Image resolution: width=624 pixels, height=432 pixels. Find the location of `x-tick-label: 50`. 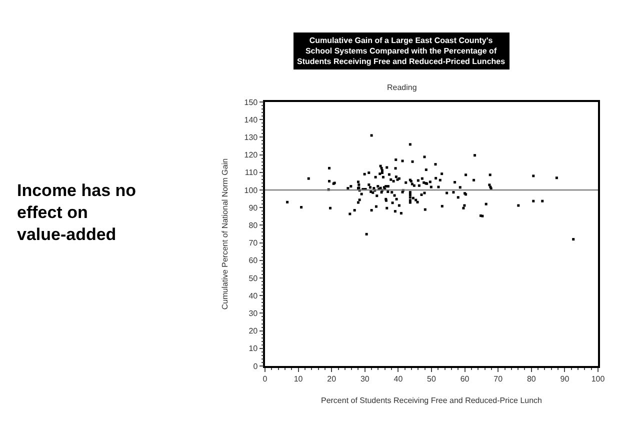

x-tick-label: 50 is located at coordinates (431, 379).